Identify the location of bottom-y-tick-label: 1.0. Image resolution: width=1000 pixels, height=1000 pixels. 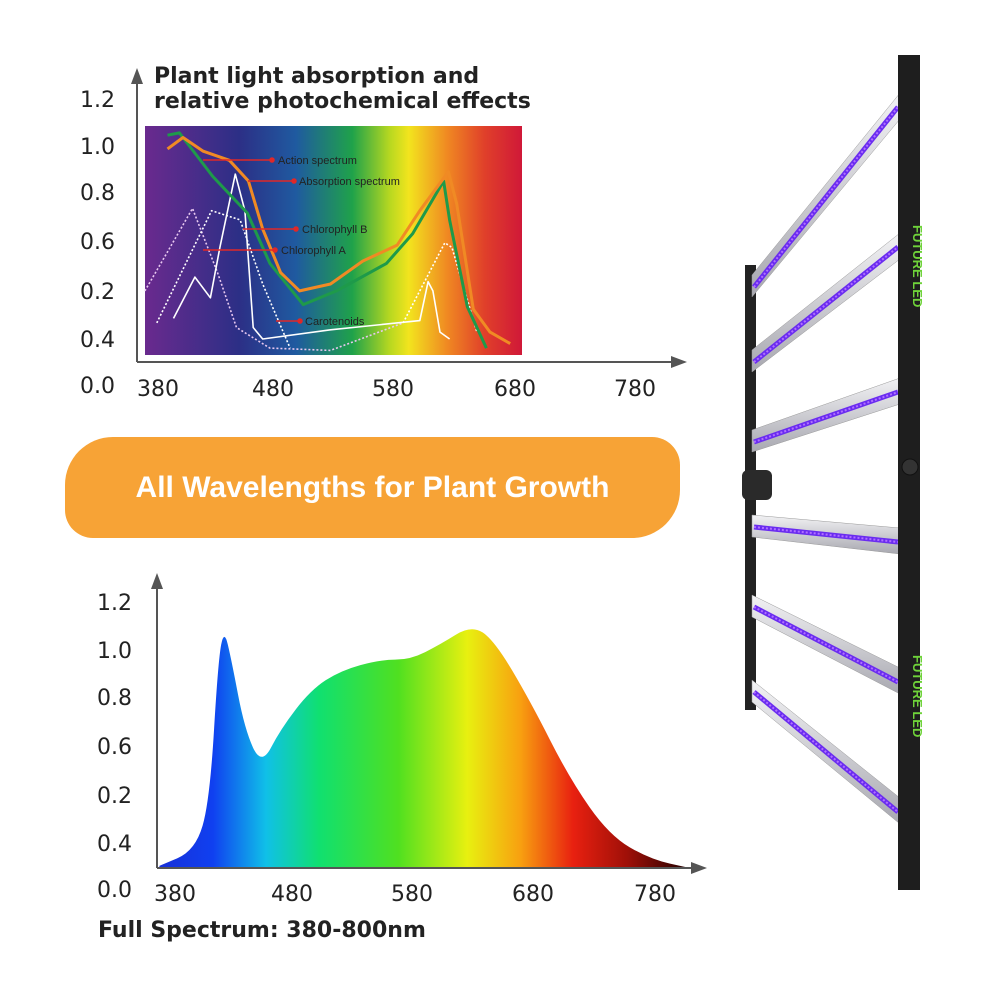
(114, 651).